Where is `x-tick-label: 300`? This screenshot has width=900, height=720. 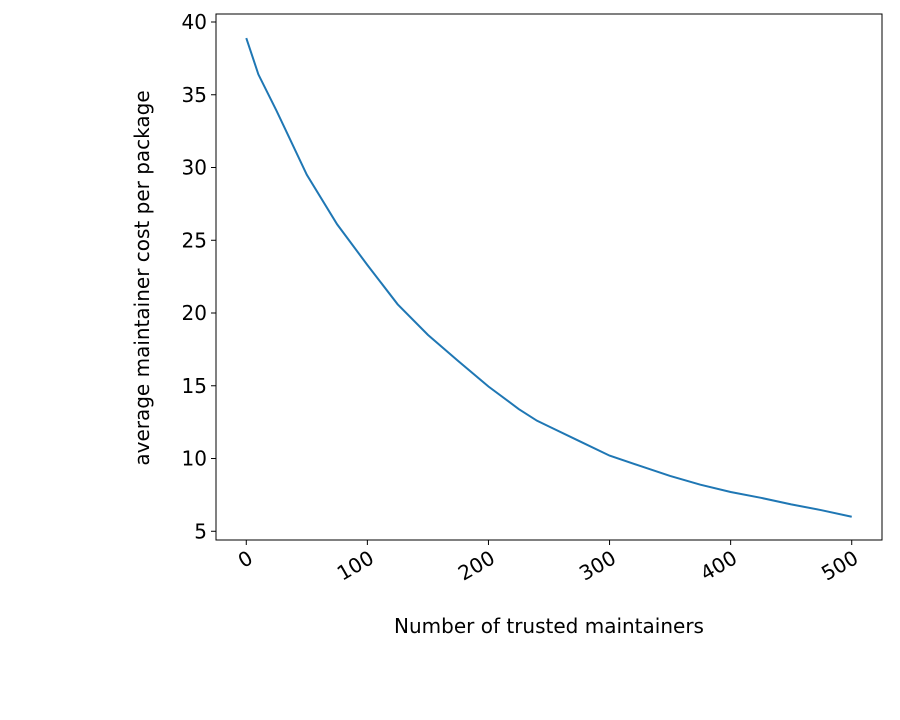 x-tick-label: 300 is located at coordinates (597, 566).